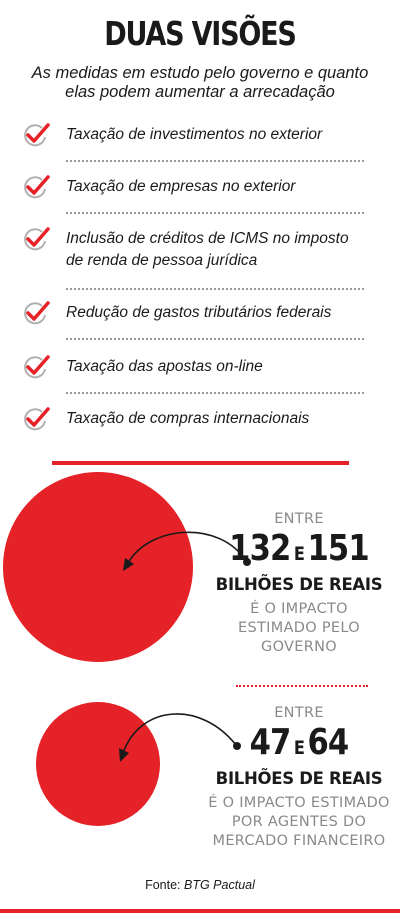 This screenshot has width=400, height=920. I want to click on market-low: 47, so click(270, 742).